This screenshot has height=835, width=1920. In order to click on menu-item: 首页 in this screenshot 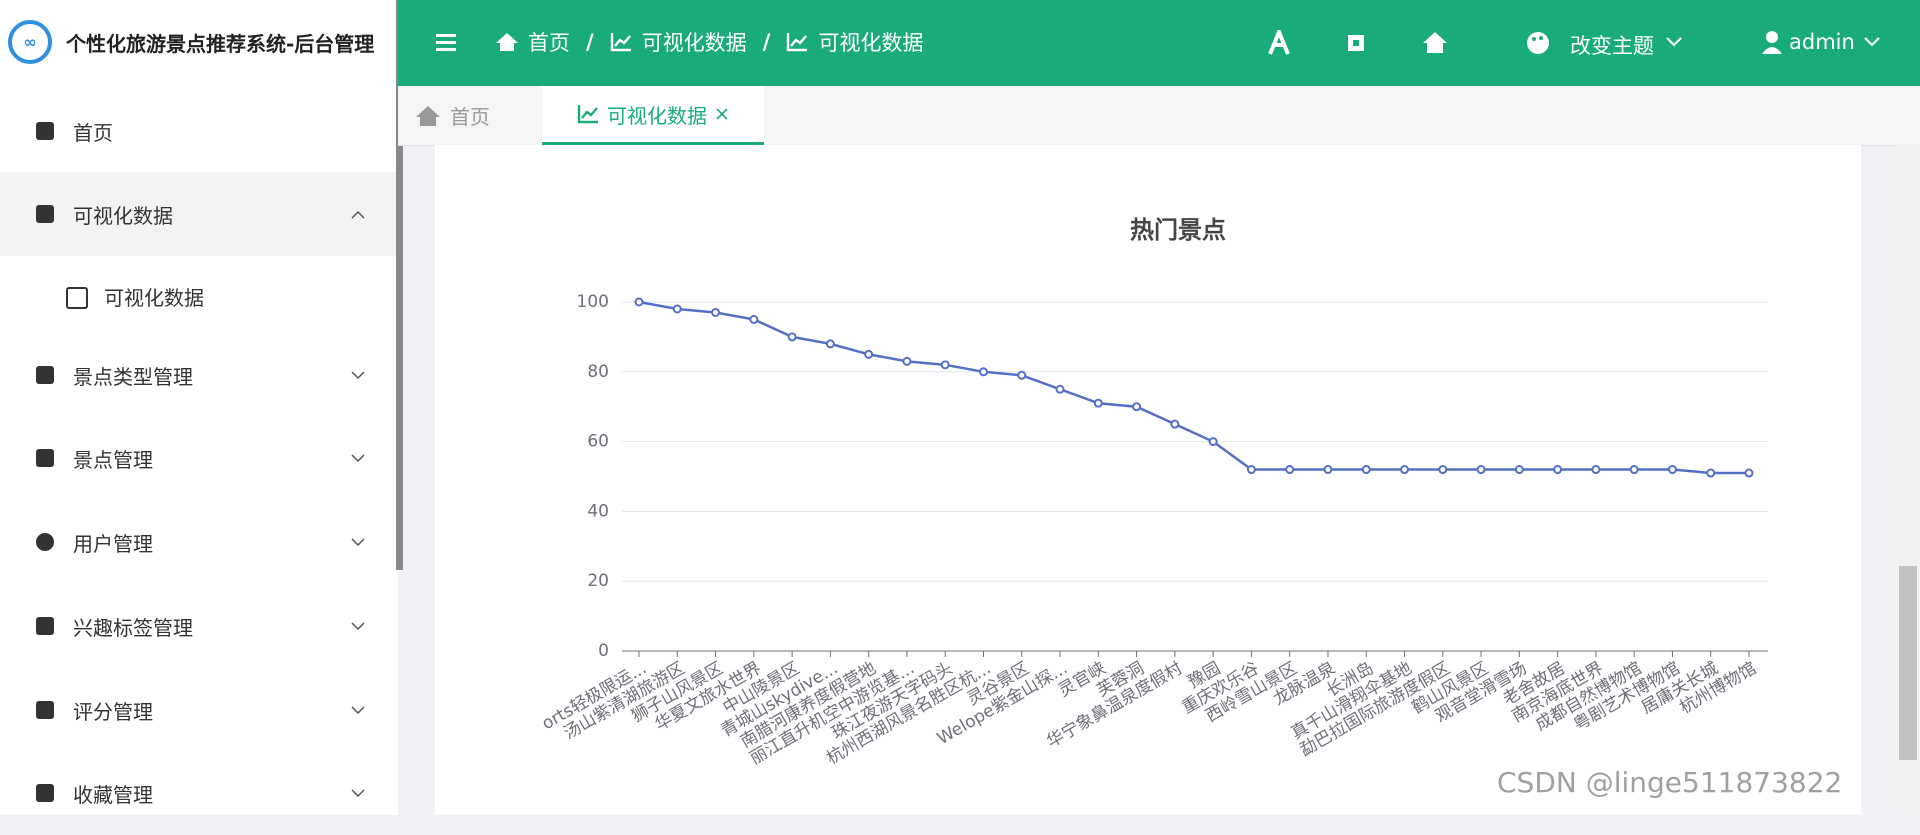, I will do `click(198, 131)`.